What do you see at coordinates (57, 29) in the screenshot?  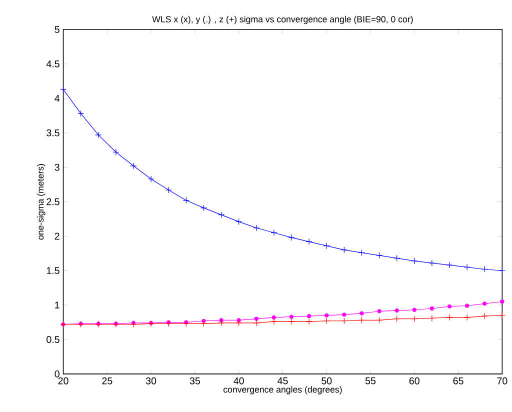 I see `y-tick-label: 5` at bounding box center [57, 29].